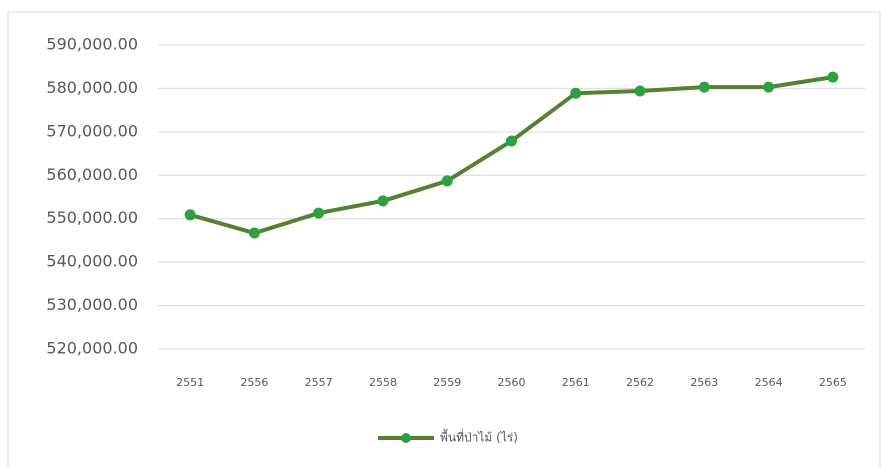  What do you see at coordinates (640, 382) in the screenshot?
I see `x-tick-label: 2562` at bounding box center [640, 382].